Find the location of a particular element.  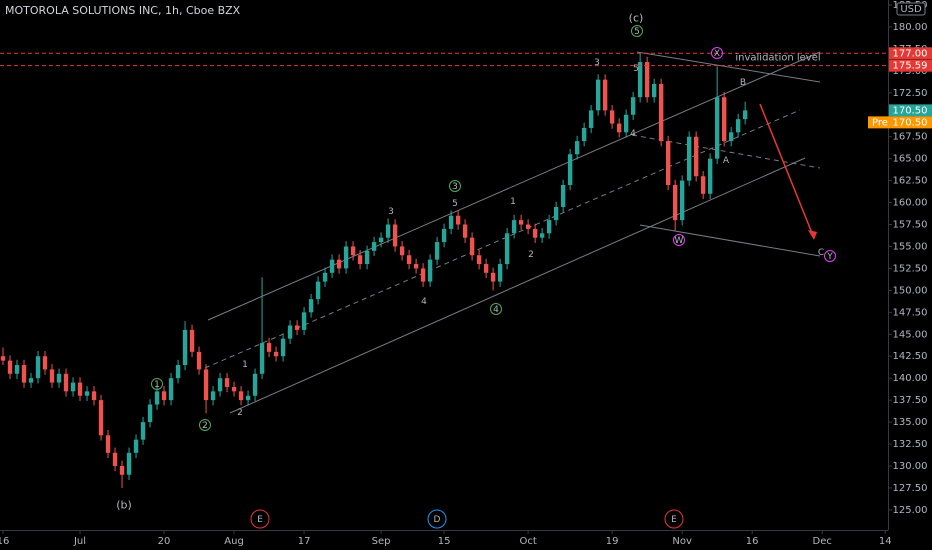

x-tick-label: Sep is located at coordinates (381, 541).